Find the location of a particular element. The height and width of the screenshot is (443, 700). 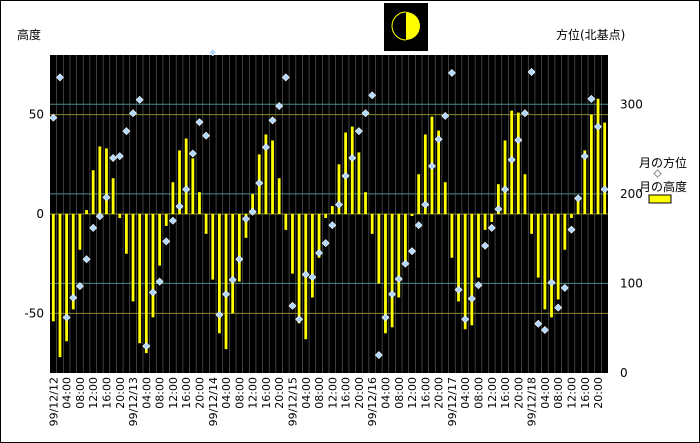

legend: 月の方位 月の高度 is located at coordinates (663, 179).